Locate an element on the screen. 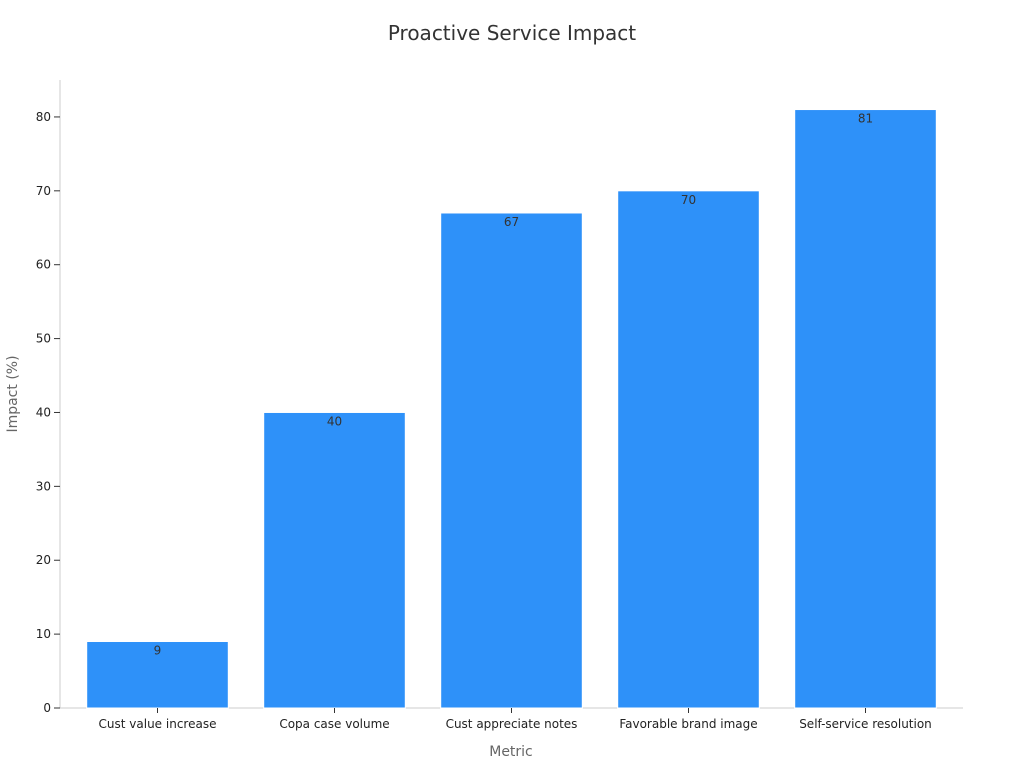 The width and height of the screenshot is (1024, 768). x-tick-label: Cust appreciate notes is located at coordinates (512, 724).